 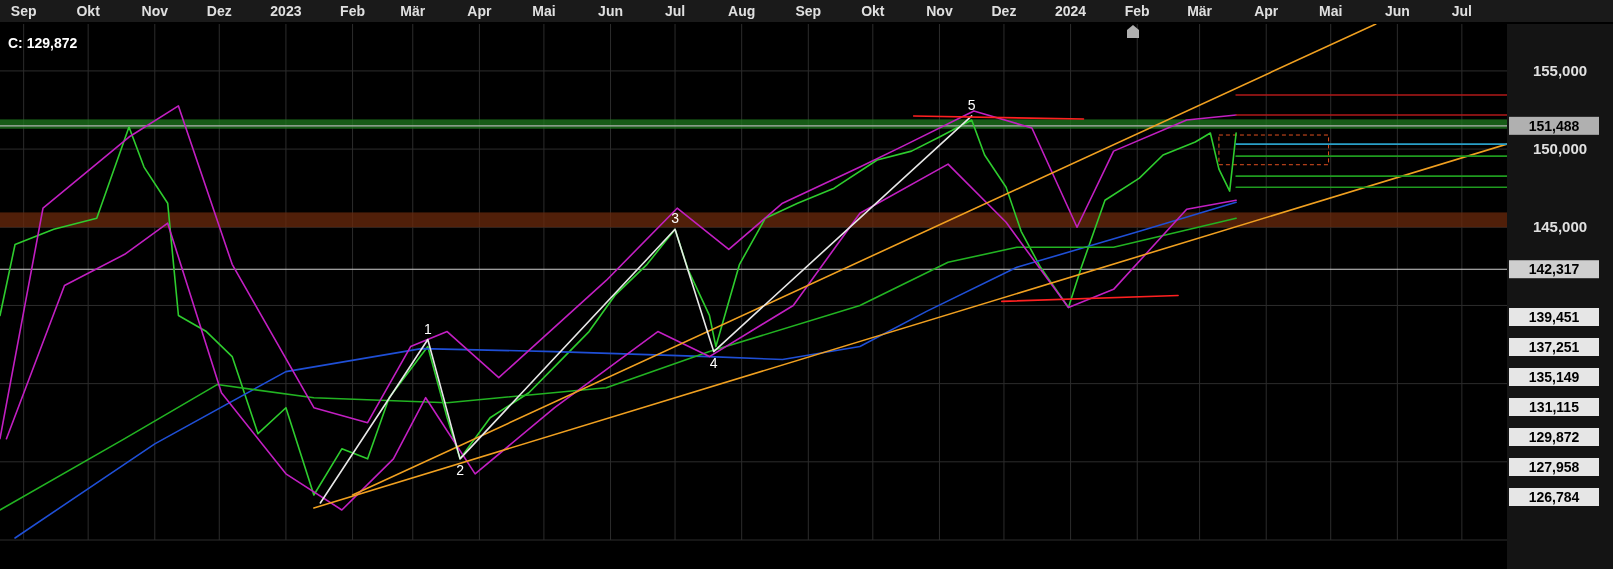 I want to click on text: 127,958, so click(x=1554, y=467).